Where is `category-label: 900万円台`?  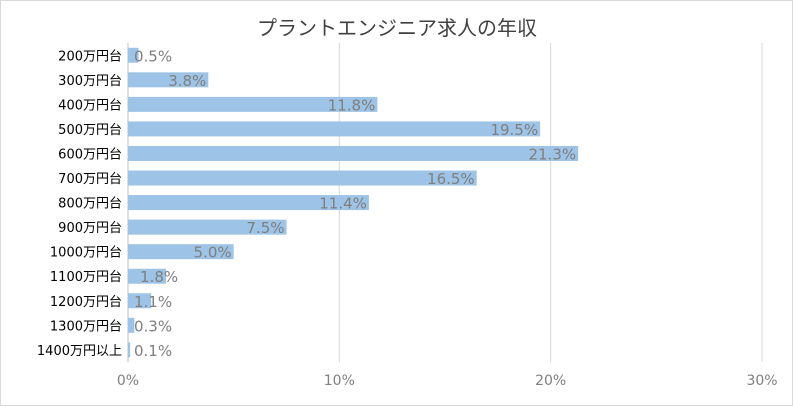 category-label: 900万円台 is located at coordinates (90, 228).